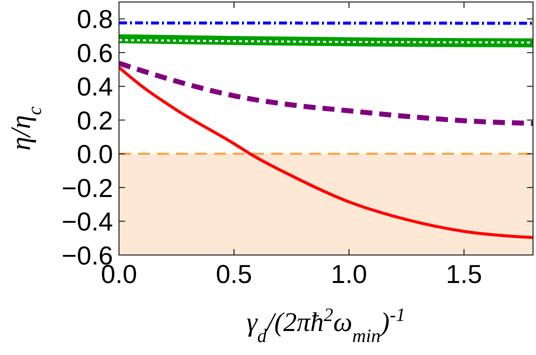 Image resolution: width=536 pixels, height=355 pixels. What do you see at coordinates (326, 325) in the screenshot?
I see `x-axis-title: γ$_{d}$/(2πħ$^{2}$ω$_{min}$)$^{-1}$` at bounding box center [326, 325].